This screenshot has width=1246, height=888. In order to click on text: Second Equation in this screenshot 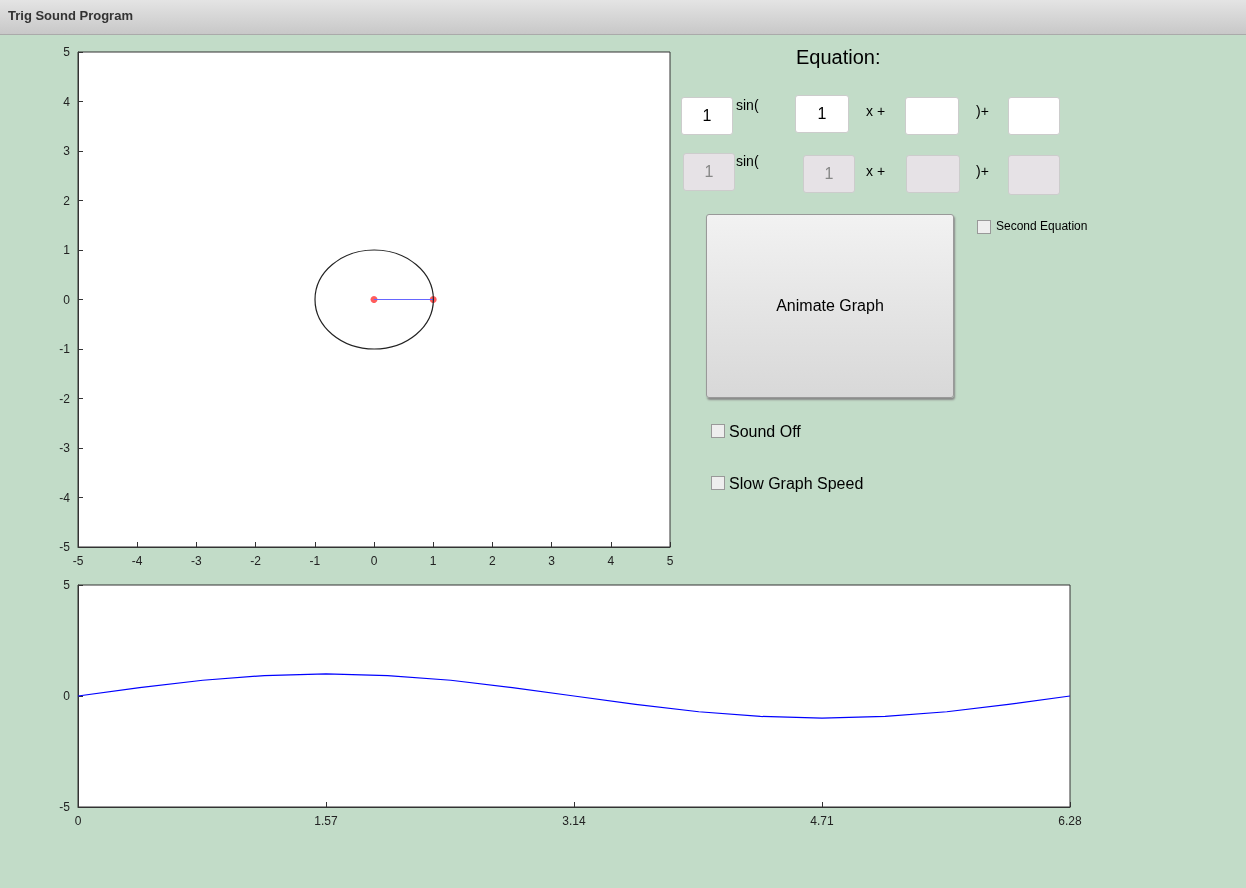, I will do `click(1042, 226)`.